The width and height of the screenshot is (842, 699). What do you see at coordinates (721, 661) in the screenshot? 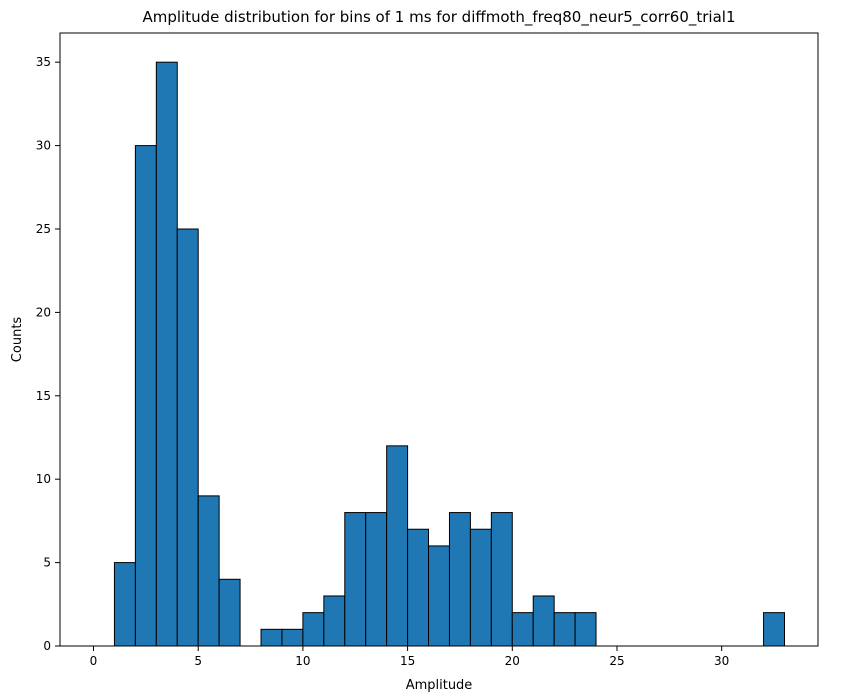
I see `x-tick-label: 30` at bounding box center [721, 661].